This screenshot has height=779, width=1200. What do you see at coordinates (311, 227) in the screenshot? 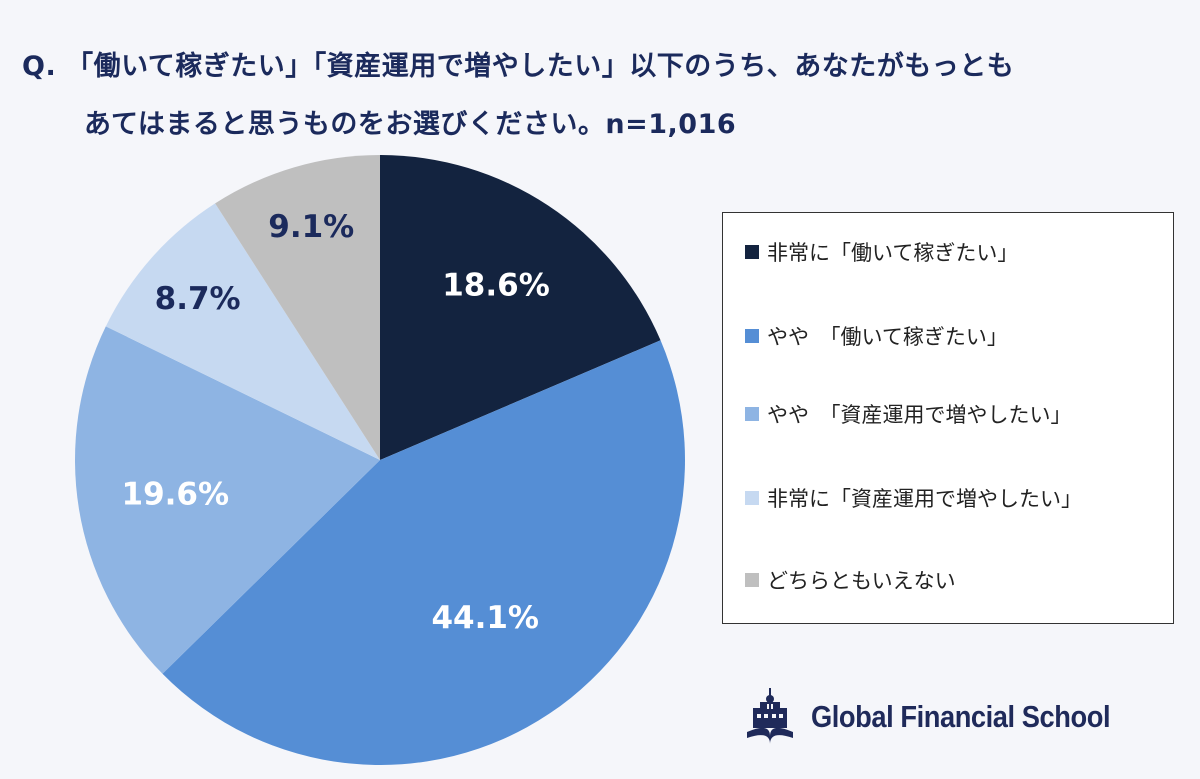
I see `data-label-4: 9.1%` at bounding box center [311, 227].